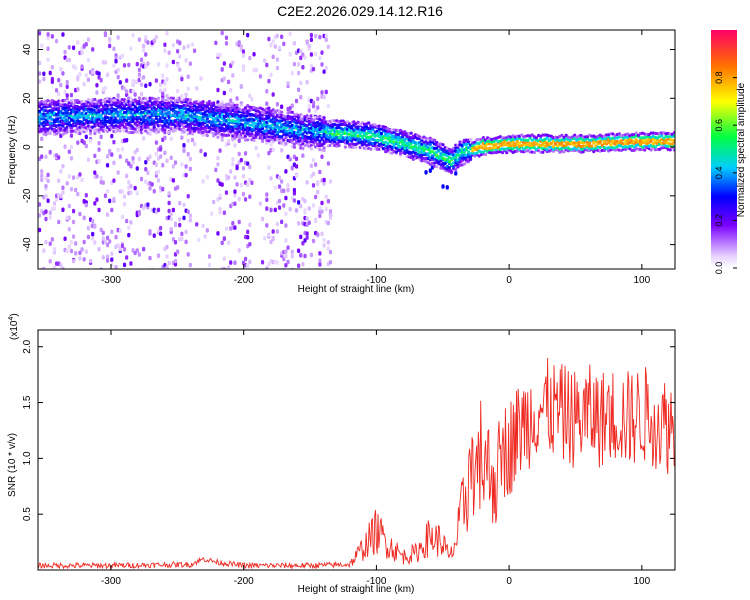 The width and height of the screenshot is (750, 600). What do you see at coordinates (509, 280) in the screenshot?
I see `spectrogram-x-tick-label: 0` at bounding box center [509, 280].